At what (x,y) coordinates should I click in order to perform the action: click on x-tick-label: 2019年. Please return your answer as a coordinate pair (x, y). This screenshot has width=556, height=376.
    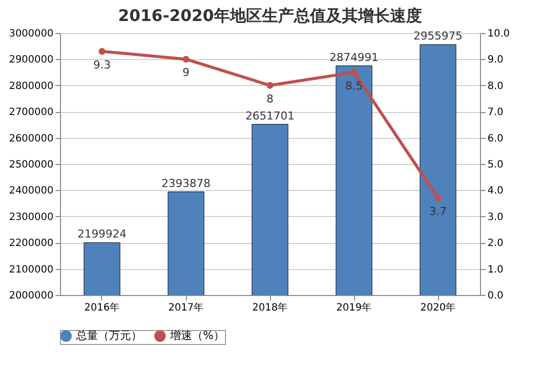
    Looking at the image, I should click on (354, 308).